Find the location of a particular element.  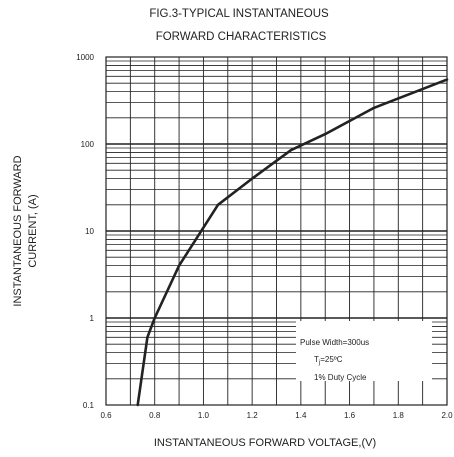

y-tick-label: 0.1 is located at coordinates (89, 405).